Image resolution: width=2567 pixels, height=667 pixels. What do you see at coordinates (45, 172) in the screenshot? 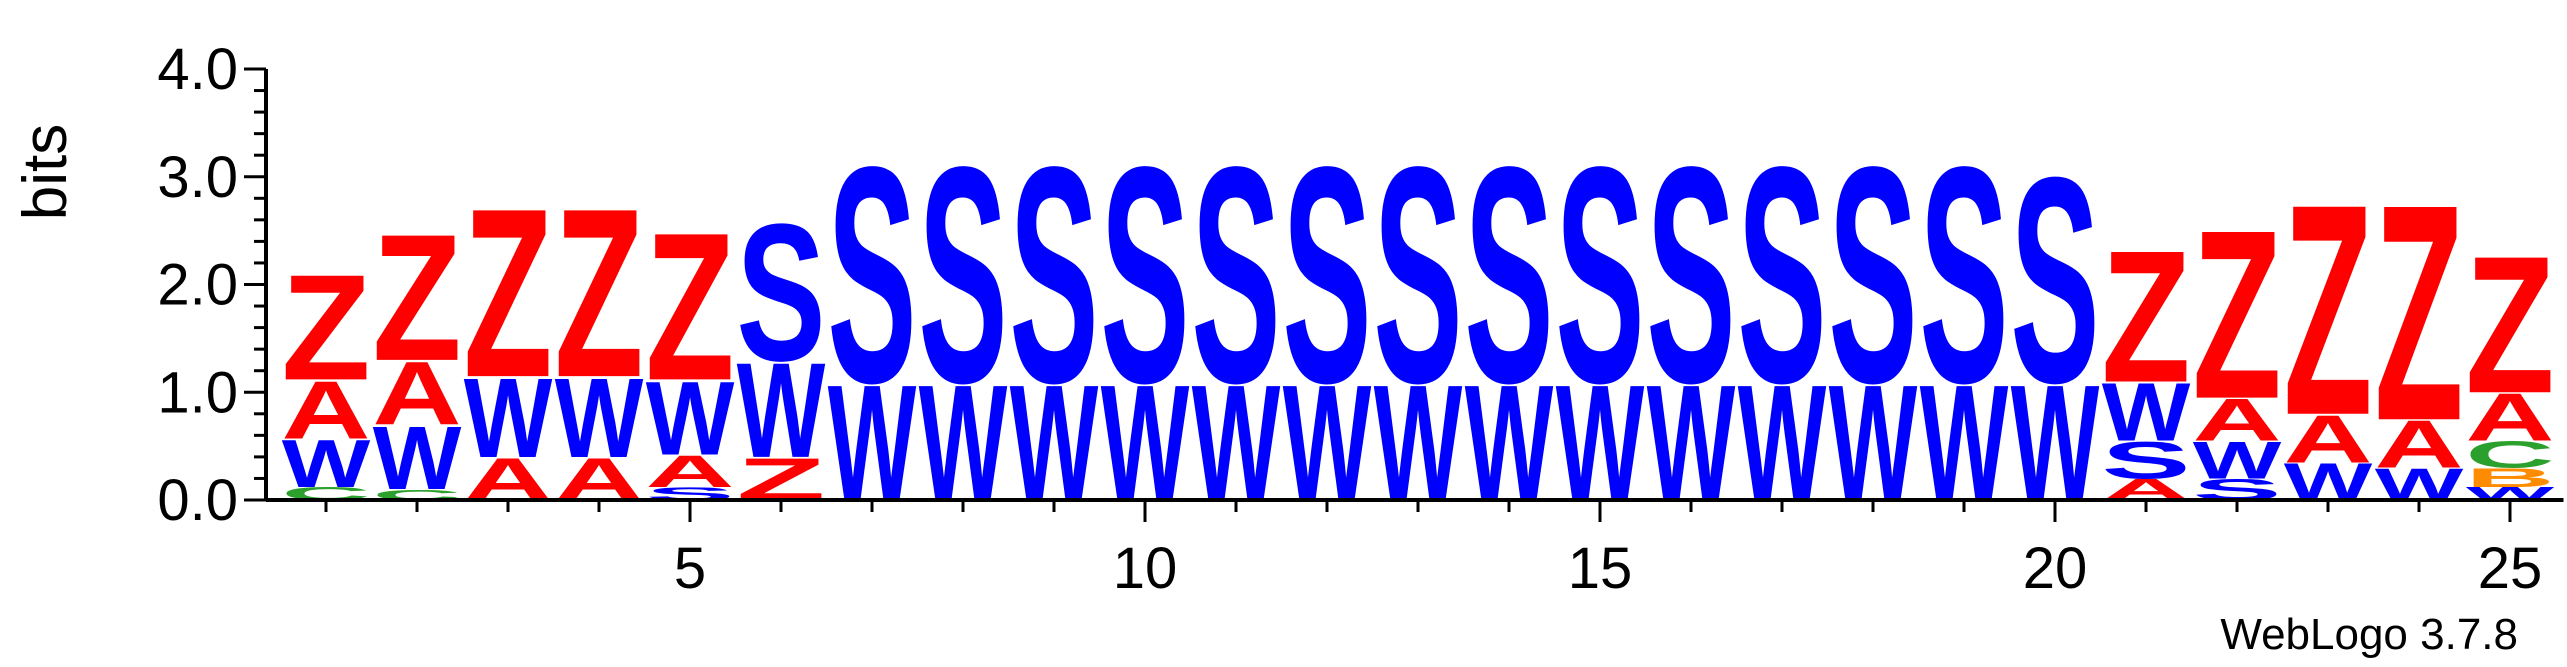
I see `y-axis-label: bits` at bounding box center [45, 172].